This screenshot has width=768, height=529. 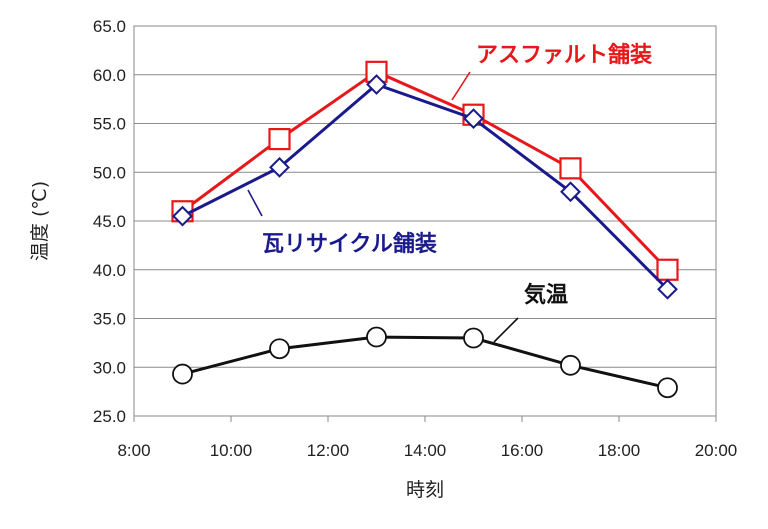 What do you see at coordinates (109, 319) in the screenshot?
I see `y-tick-label: 35.0` at bounding box center [109, 319].